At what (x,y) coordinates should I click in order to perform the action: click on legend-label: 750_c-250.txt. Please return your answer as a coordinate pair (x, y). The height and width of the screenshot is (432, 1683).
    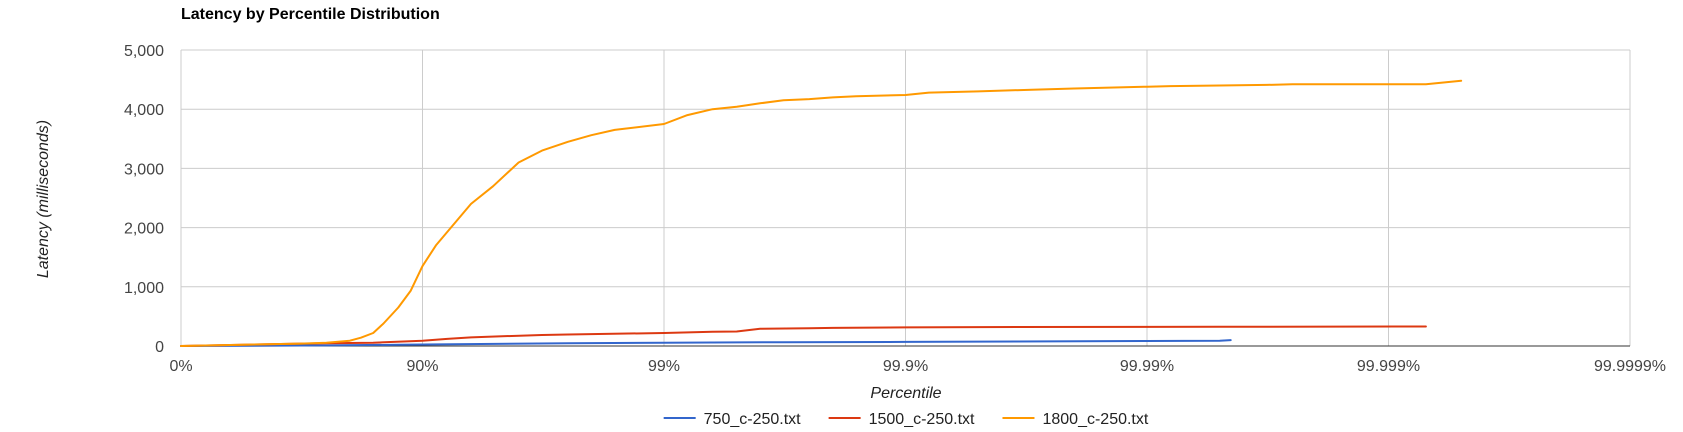
    Looking at the image, I should click on (753, 419).